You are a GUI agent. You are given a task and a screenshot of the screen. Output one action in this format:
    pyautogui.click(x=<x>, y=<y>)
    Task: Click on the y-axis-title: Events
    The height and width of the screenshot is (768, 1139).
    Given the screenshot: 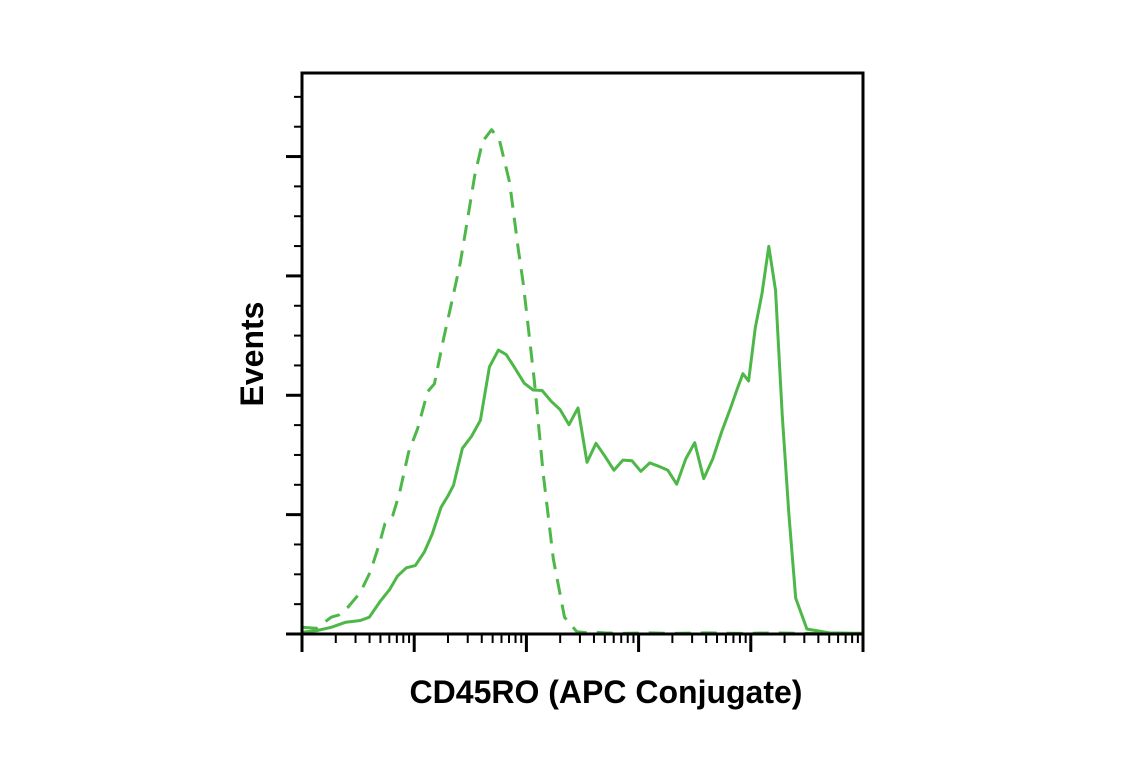 What is the action you would take?
    pyautogui.click(x=252, y=354)
    